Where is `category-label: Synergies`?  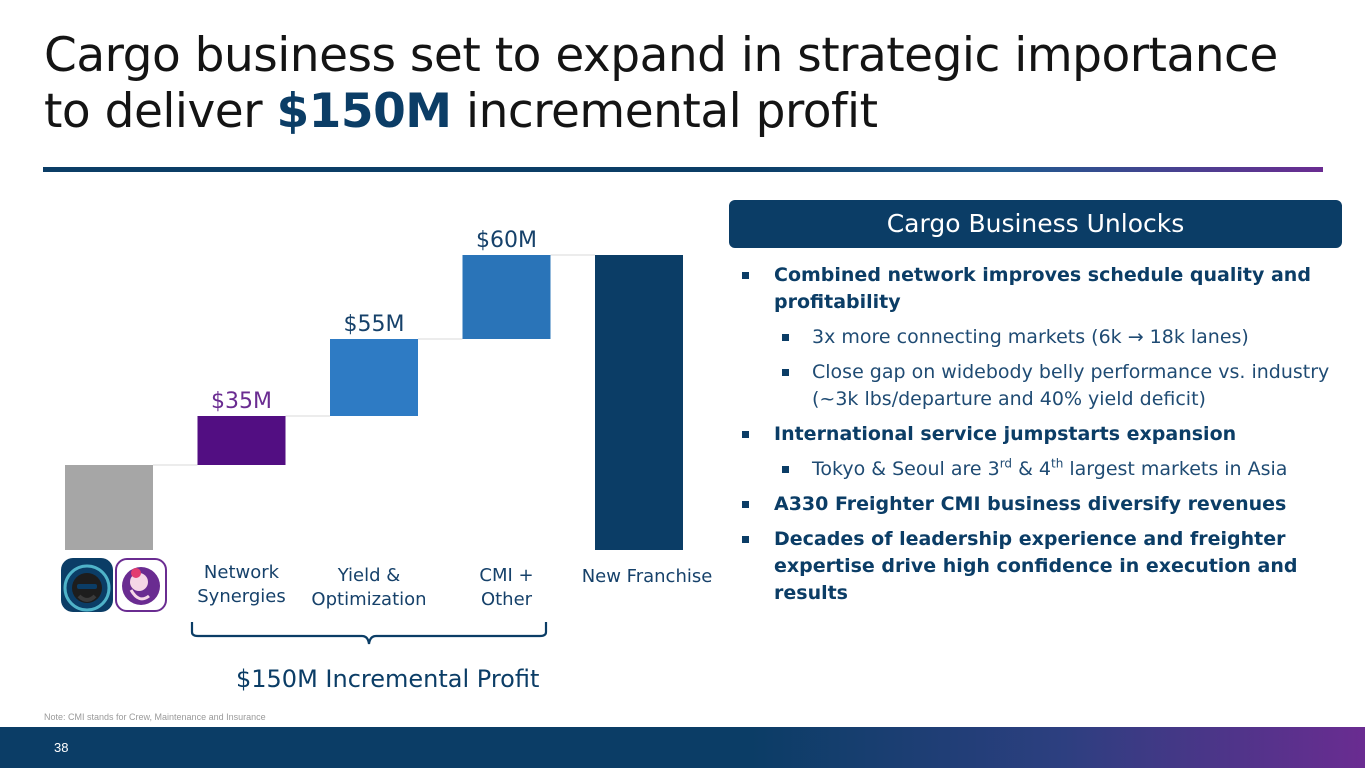 category-label: Synergies is located at coordinates (241, 596).